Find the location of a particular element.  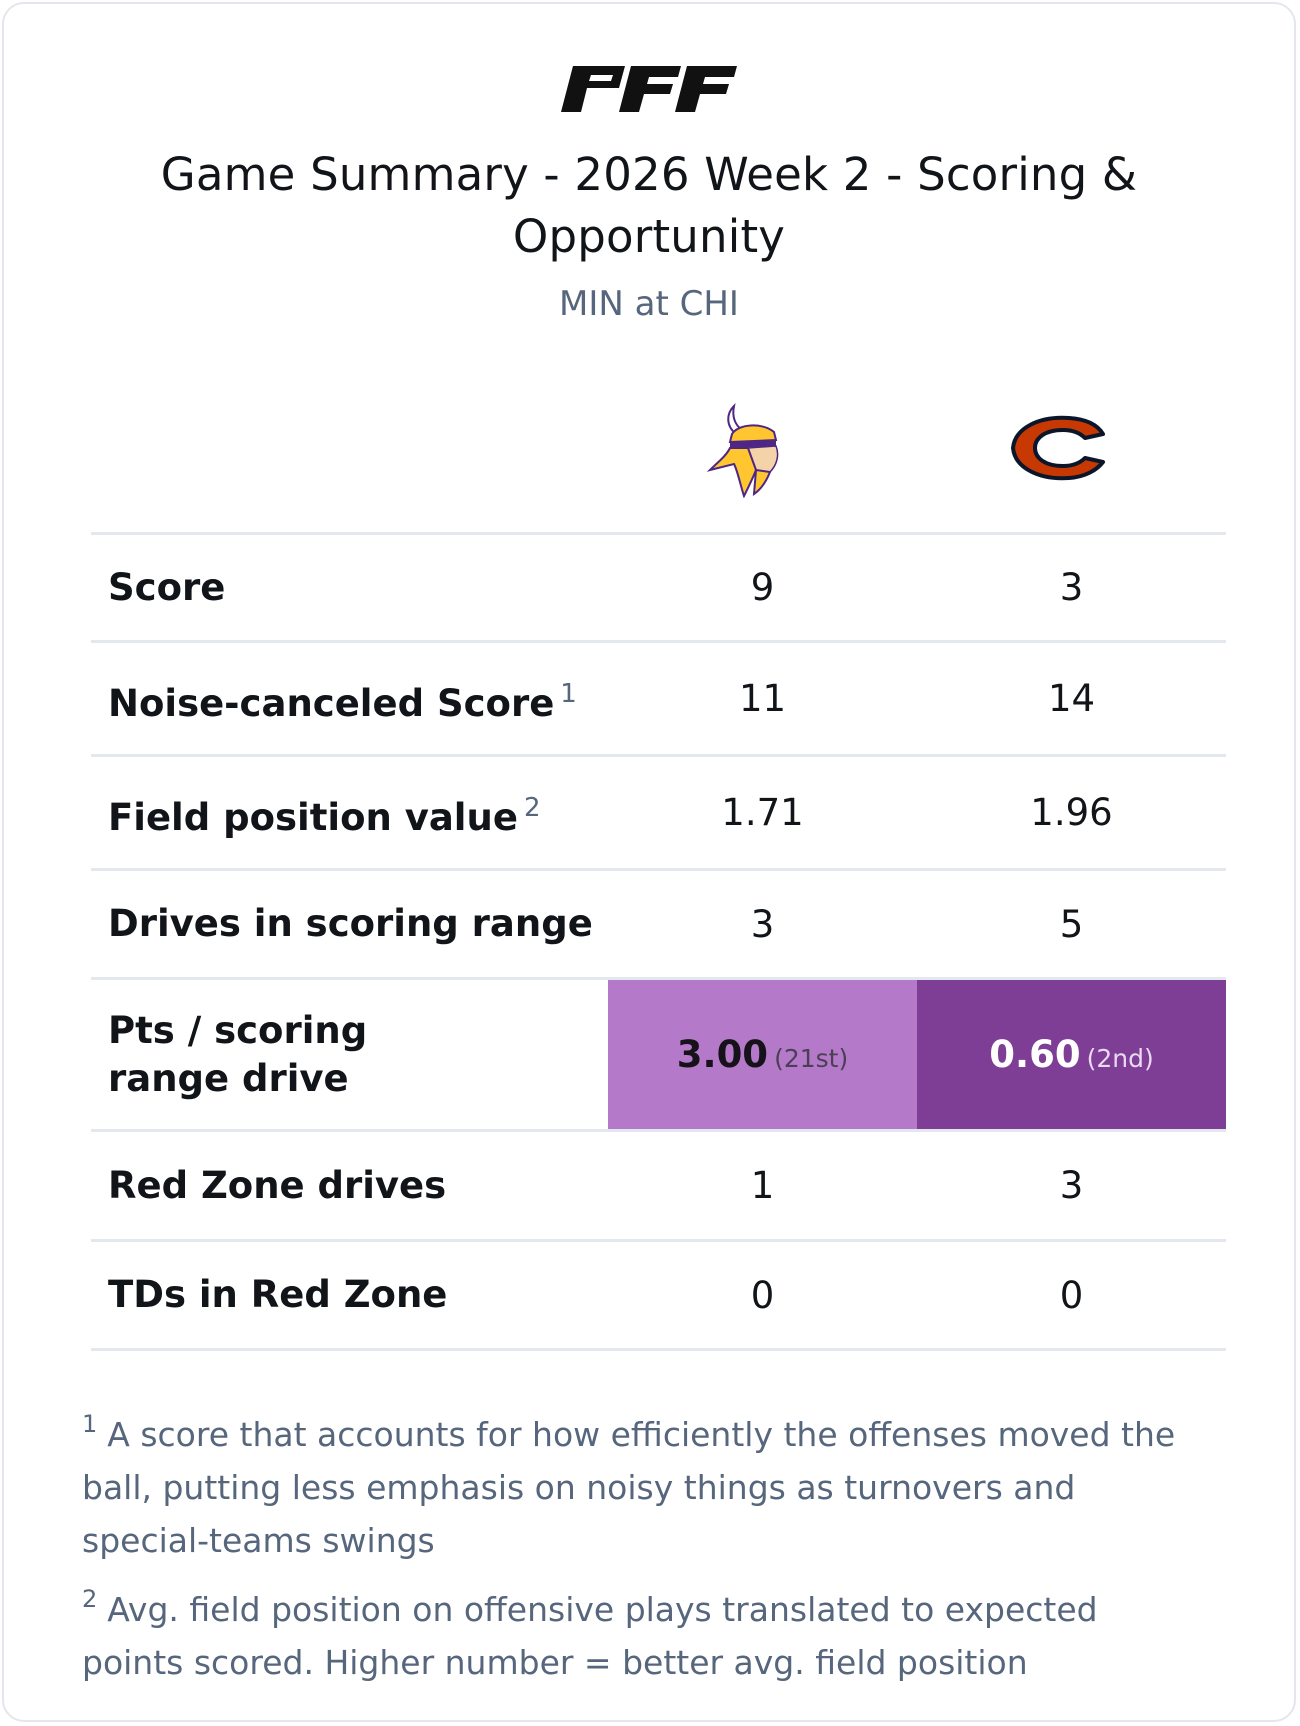

bears-logo is located at coordinates (1059, 449).